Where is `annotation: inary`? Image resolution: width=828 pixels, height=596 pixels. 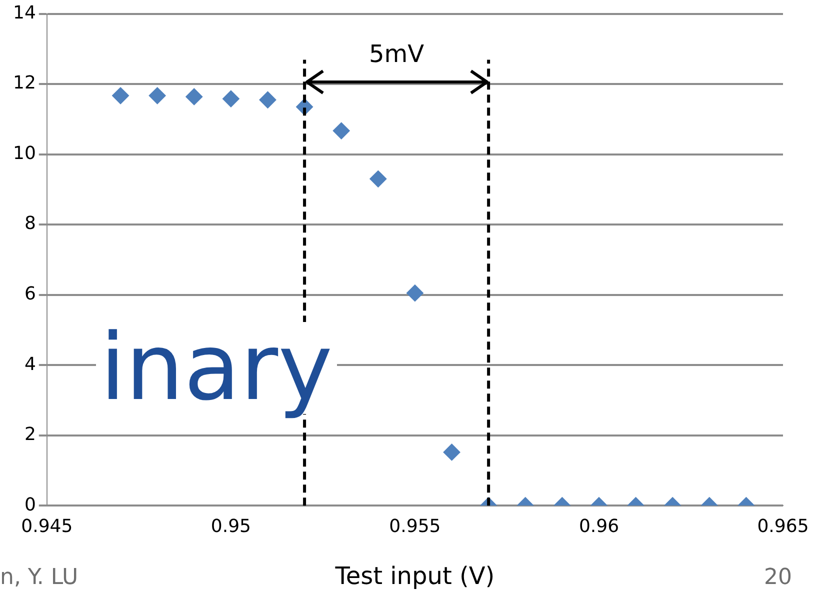 annotation: inary is located at coordinates (216, 367).